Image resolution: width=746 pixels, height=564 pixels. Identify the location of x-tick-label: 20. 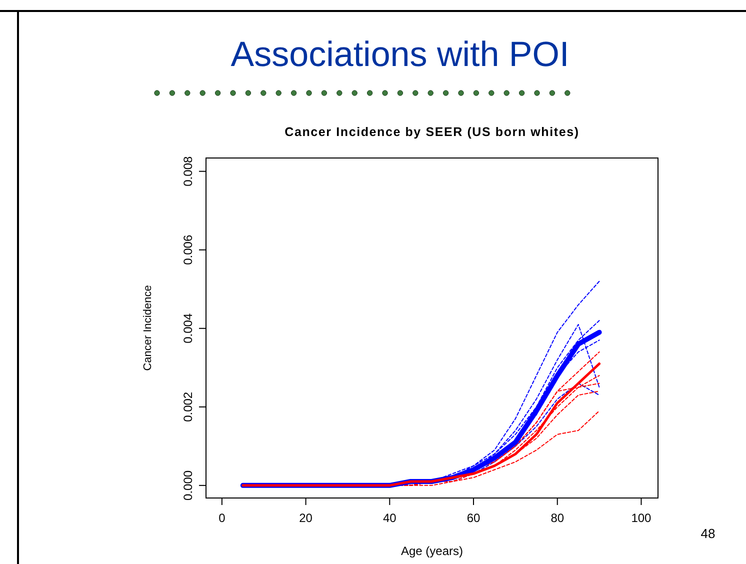
(306, 518).